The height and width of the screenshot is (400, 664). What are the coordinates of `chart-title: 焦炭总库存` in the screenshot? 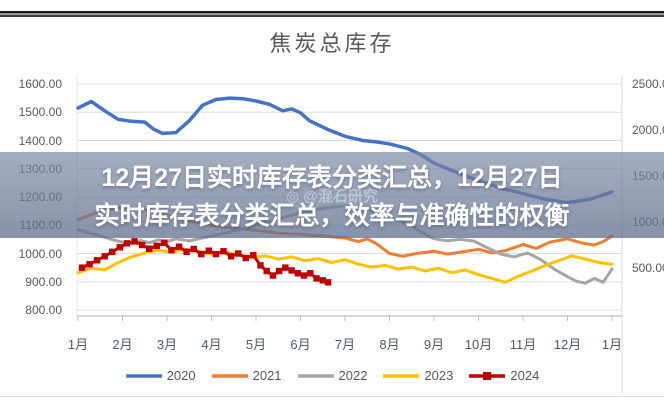 It's located at (332, 43).